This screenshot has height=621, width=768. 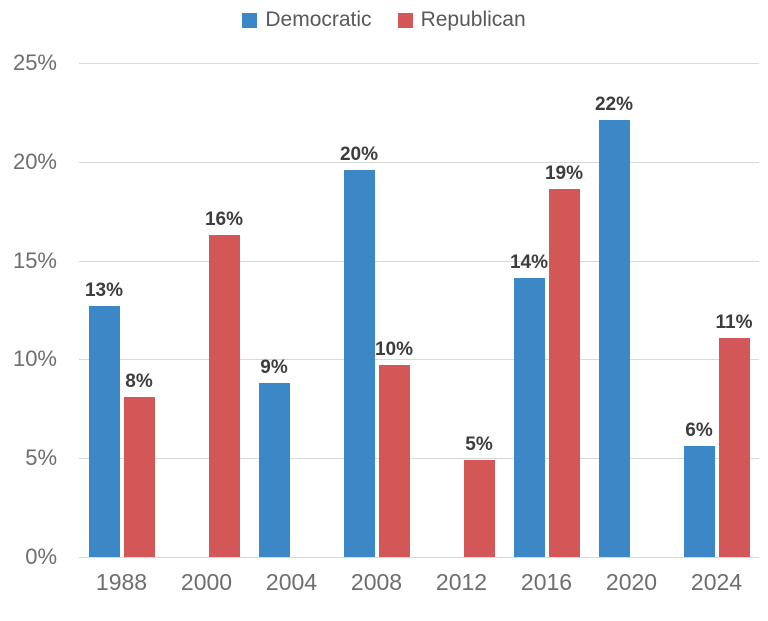 What do you see at coordinates (473, 19) in the screenshot?
I see `legend-label-republican: Republican` at bounding box center [473, 19].